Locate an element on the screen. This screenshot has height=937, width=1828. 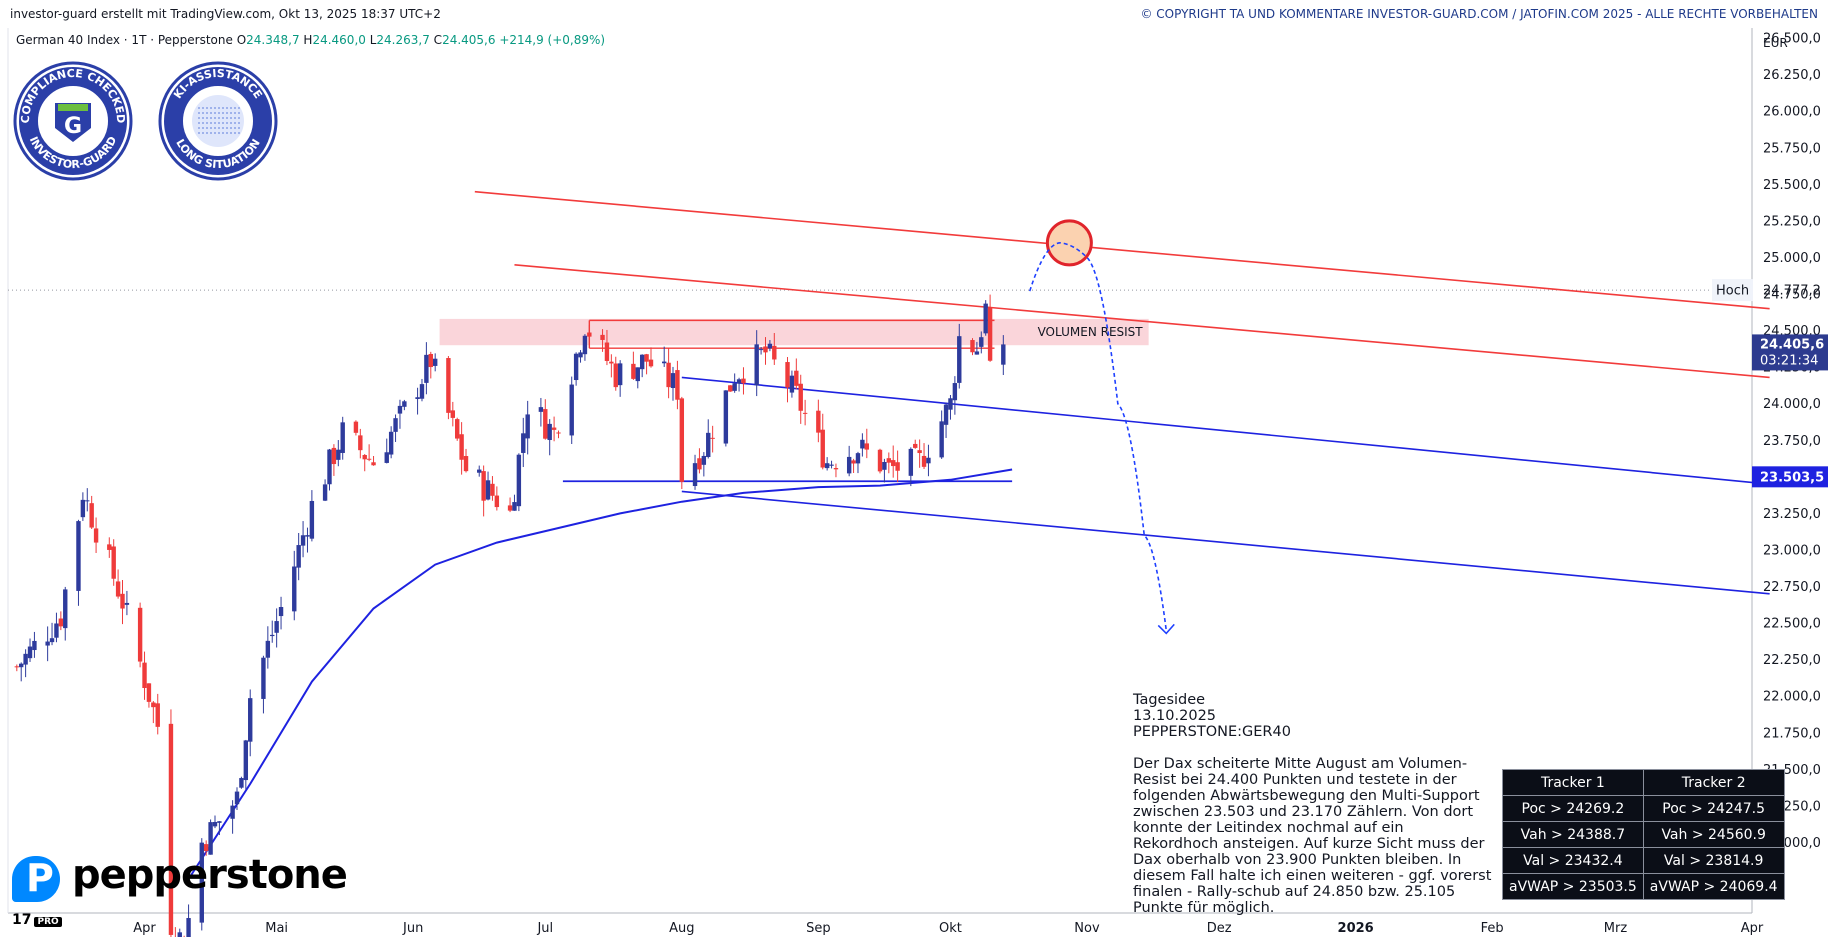
volume-resist-zone is located at coordinates (794, 332).